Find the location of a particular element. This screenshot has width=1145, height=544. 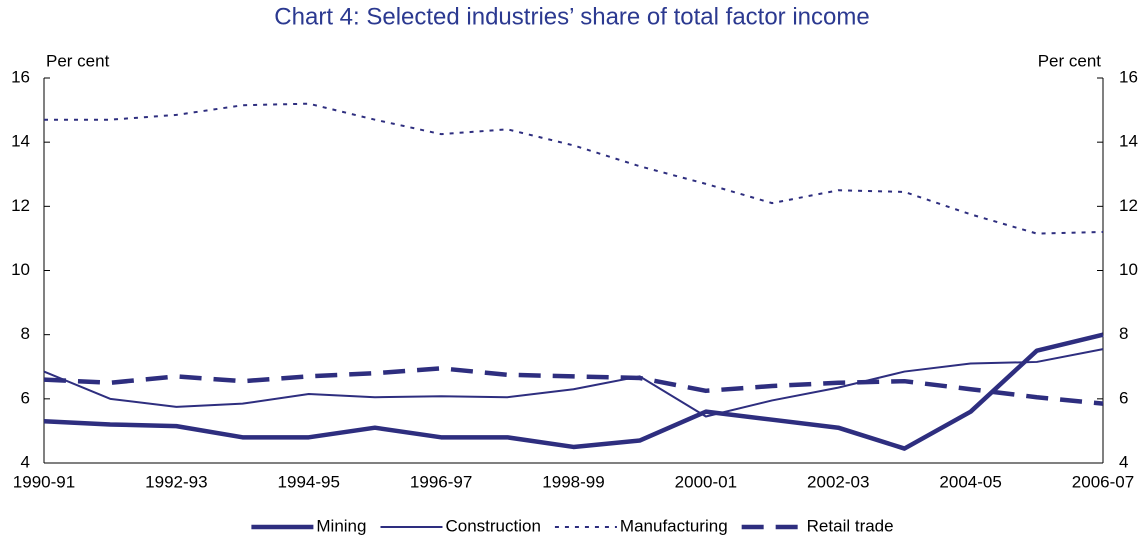

y-tick-label: 4 is located at coordinates (25, 461).